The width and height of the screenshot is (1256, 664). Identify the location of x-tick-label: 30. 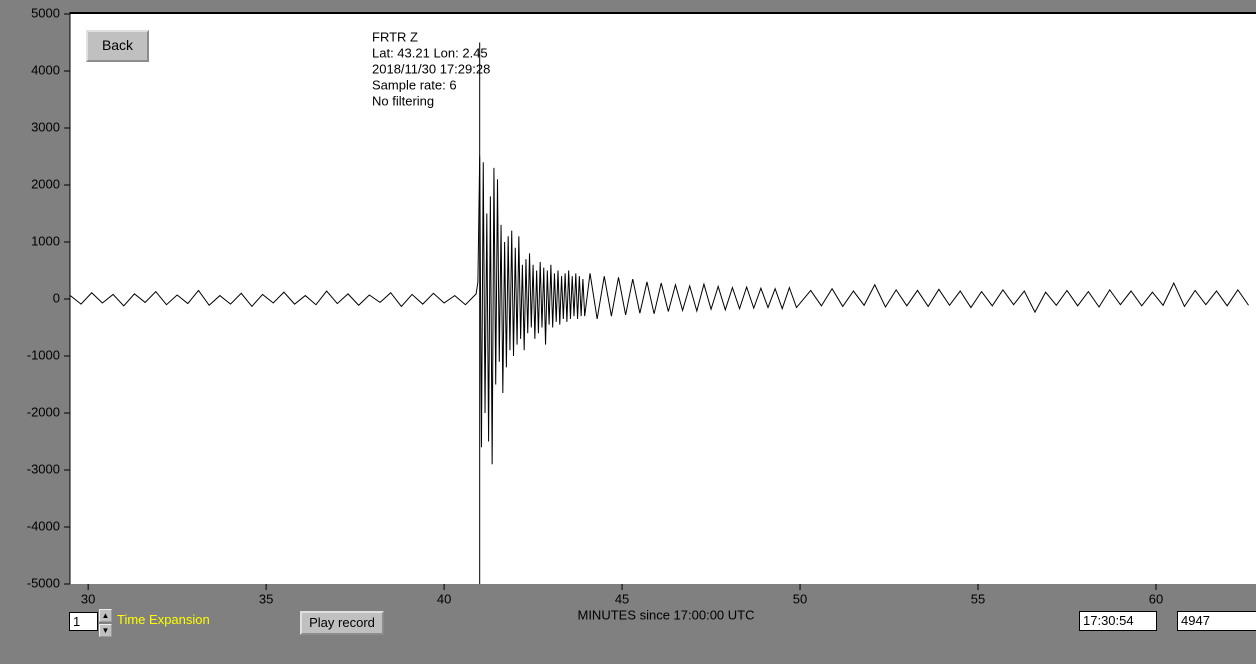
(88, 598).